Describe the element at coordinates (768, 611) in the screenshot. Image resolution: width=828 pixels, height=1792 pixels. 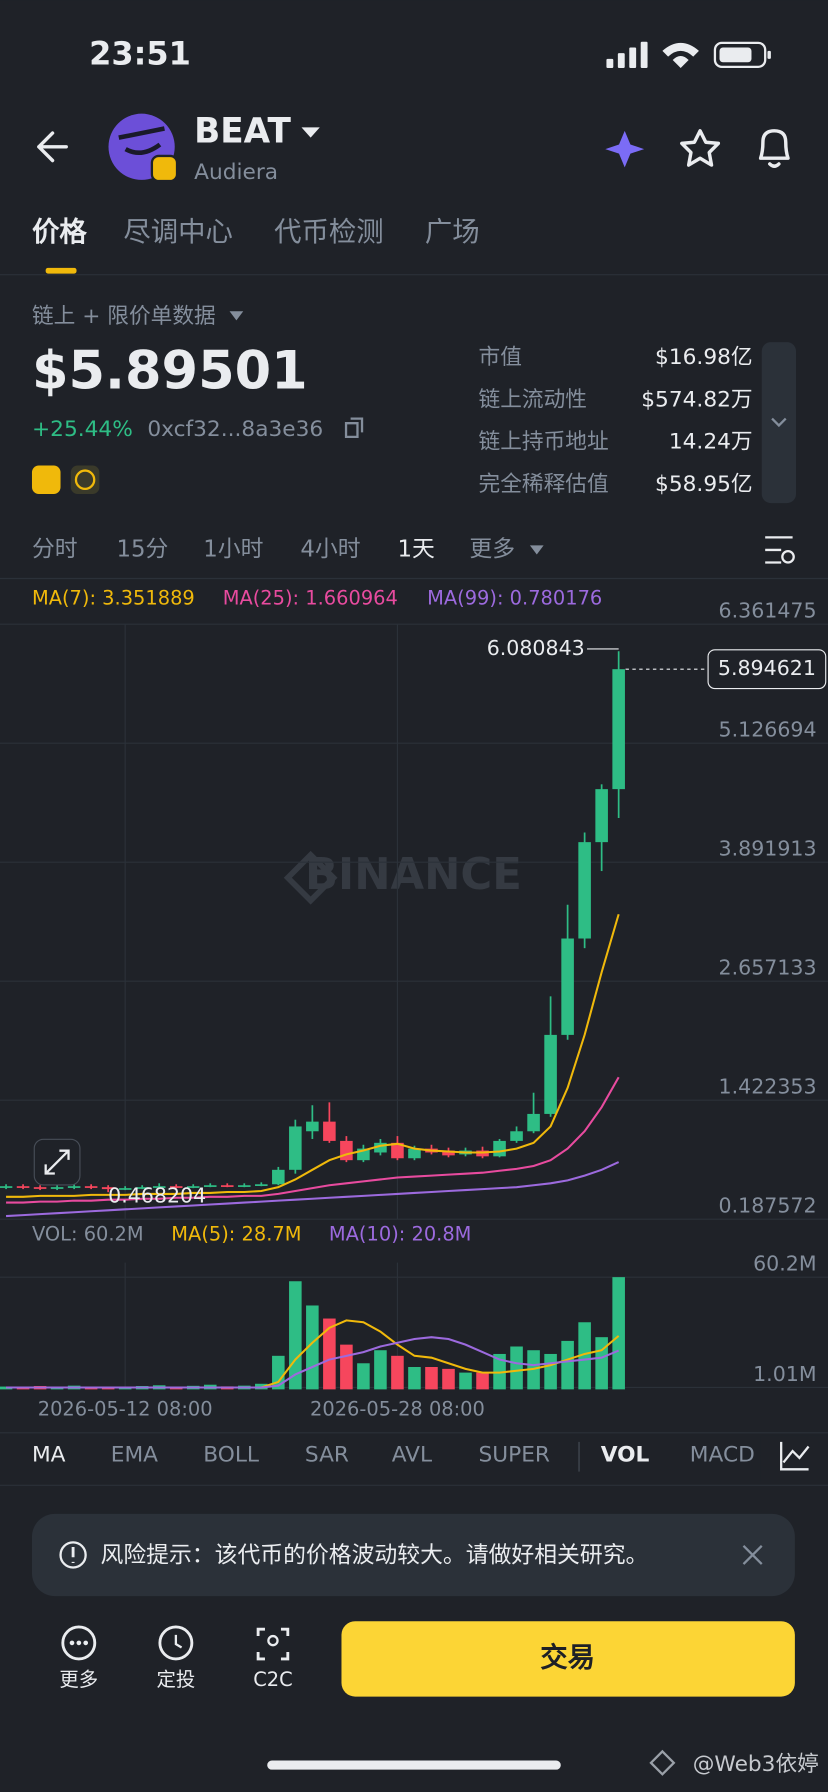
I see `y-tick-label: 6.361475` at that location.